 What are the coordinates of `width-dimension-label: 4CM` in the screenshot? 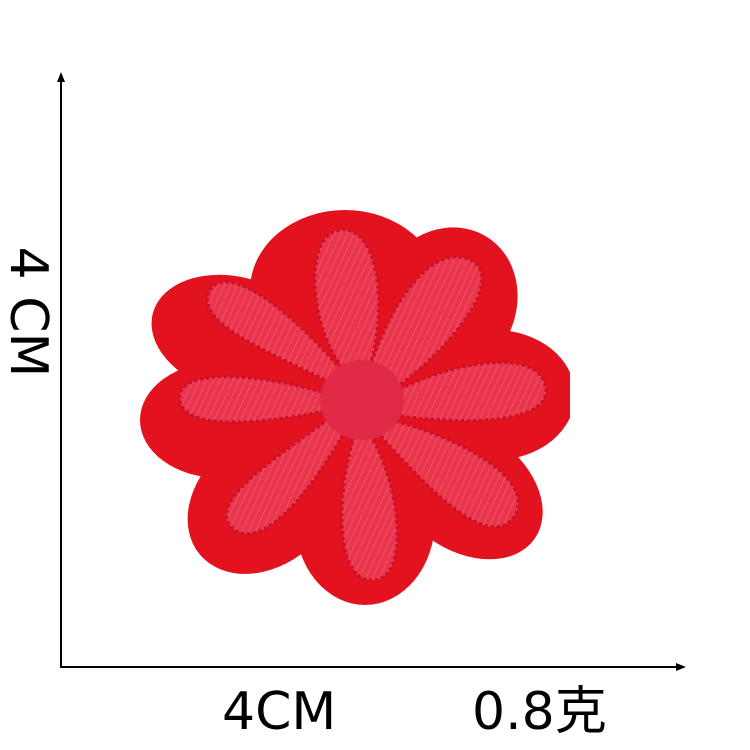 It's located at (279, 712).